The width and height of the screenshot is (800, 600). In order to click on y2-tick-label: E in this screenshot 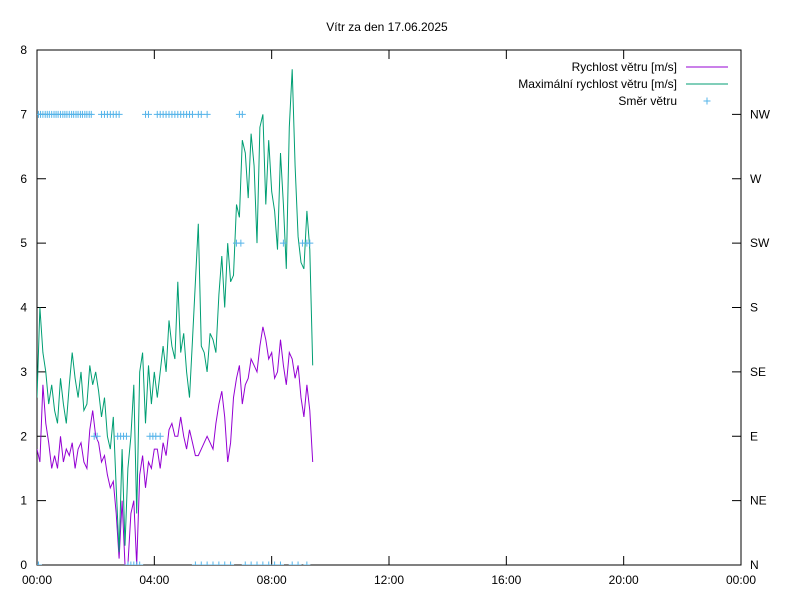, I will do `click(754, 436)`.